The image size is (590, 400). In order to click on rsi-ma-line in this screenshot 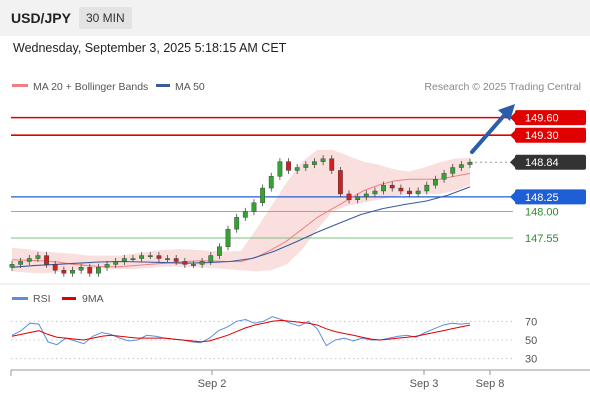, I will do `click(241, 331)`.